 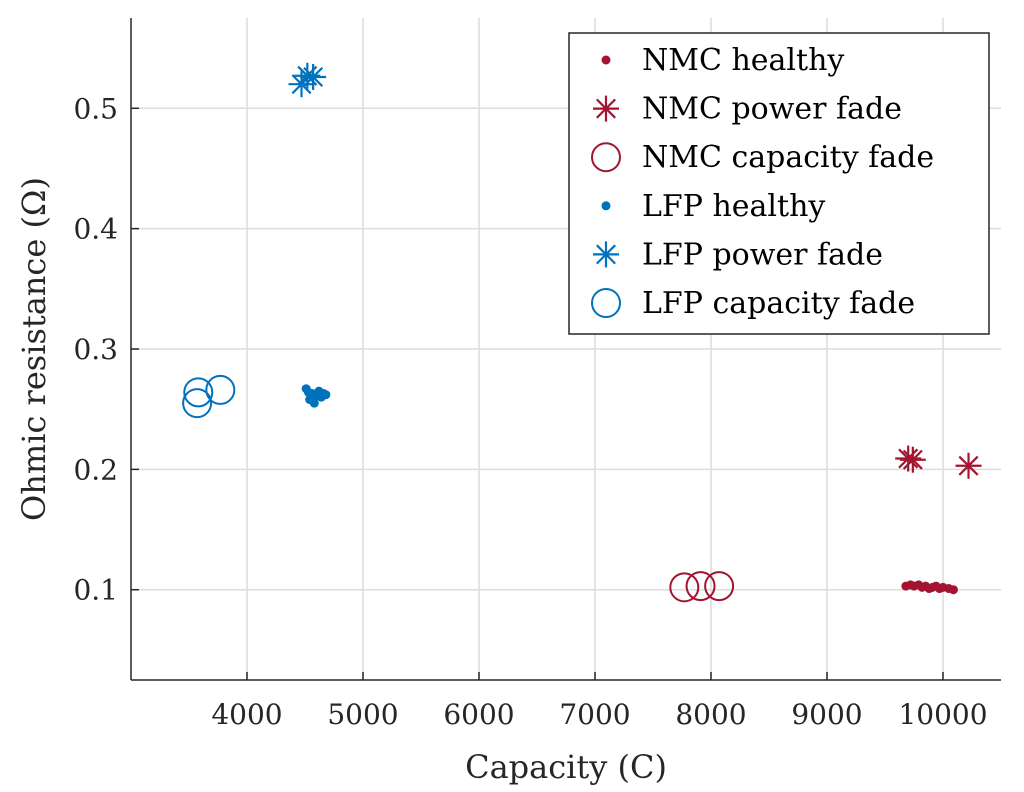 I want to click on series-nmc-capacity-fade, so click(x=702, y=587).